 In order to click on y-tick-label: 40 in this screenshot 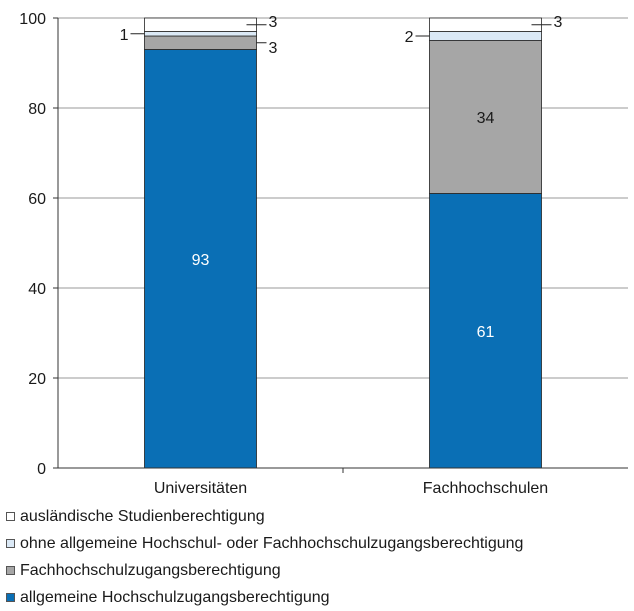, I will do `click(37, 289)`.